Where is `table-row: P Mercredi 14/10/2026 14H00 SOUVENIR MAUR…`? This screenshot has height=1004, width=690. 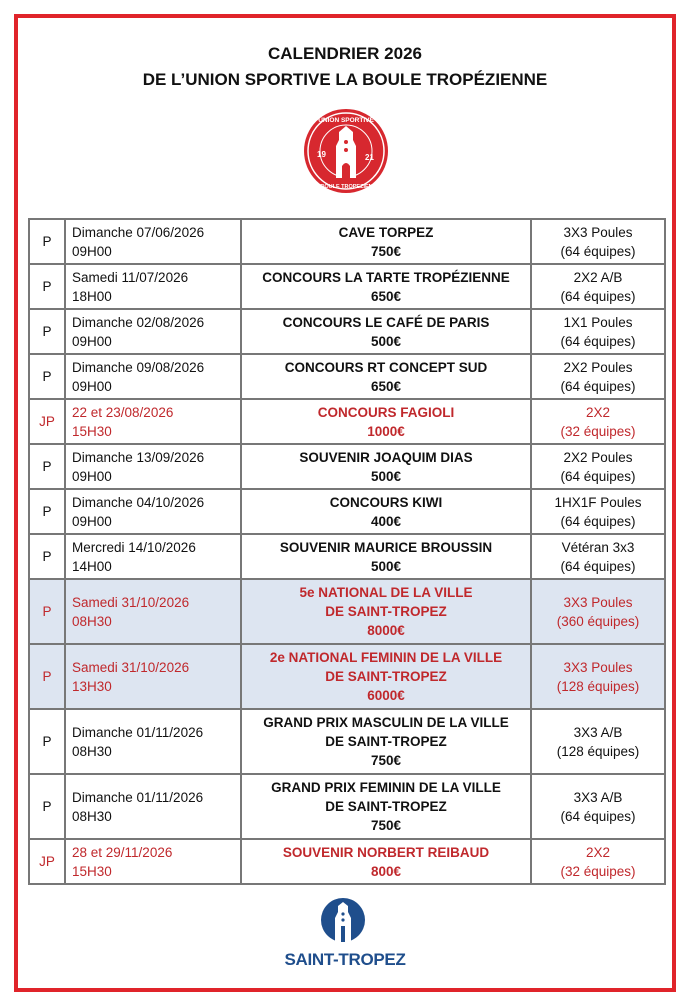 table-row: P Mercredi 14/10/2026 14H00 SOUVENIR MAUR… is located at coordinates (347, 556).